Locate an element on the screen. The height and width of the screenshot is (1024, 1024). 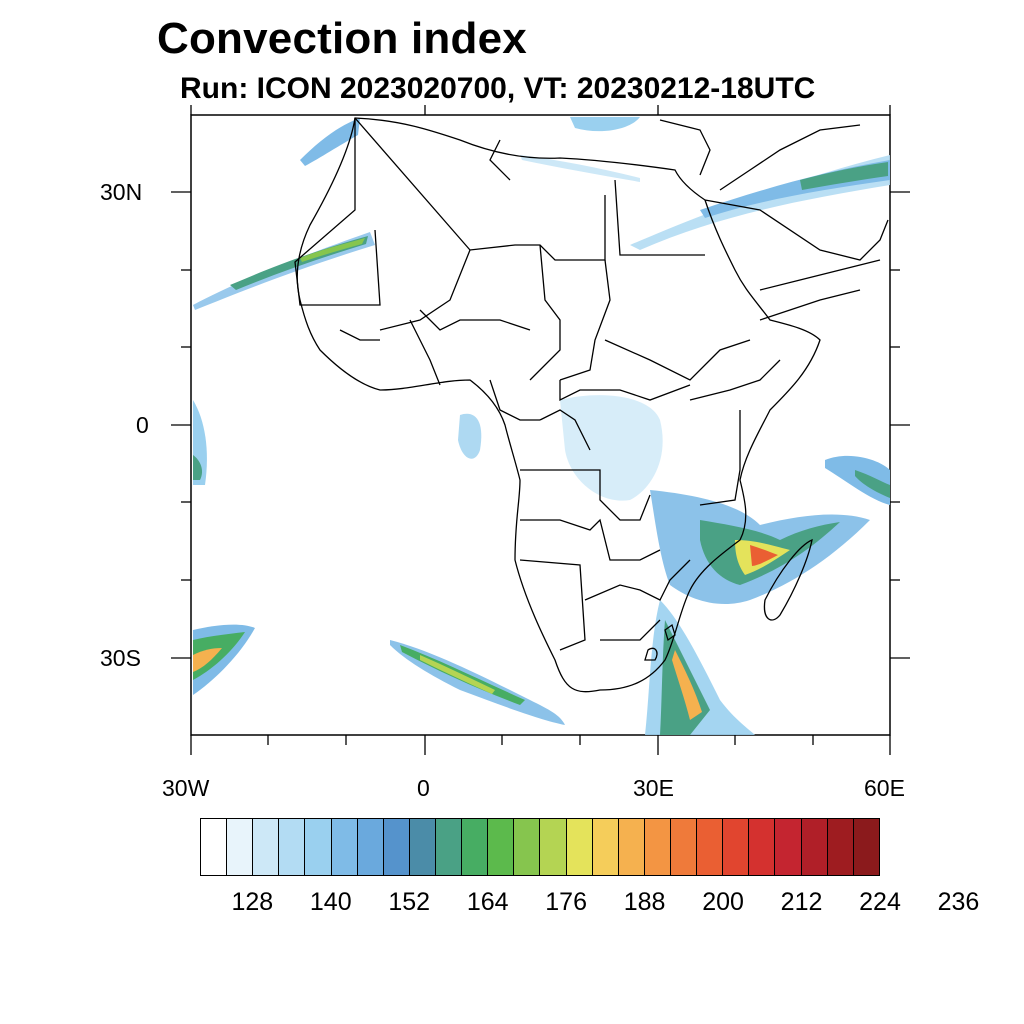
chart-subtitle: Run: ICON 2023020700, VT: 20230212-18UTC is located at coordinates (498, 88).